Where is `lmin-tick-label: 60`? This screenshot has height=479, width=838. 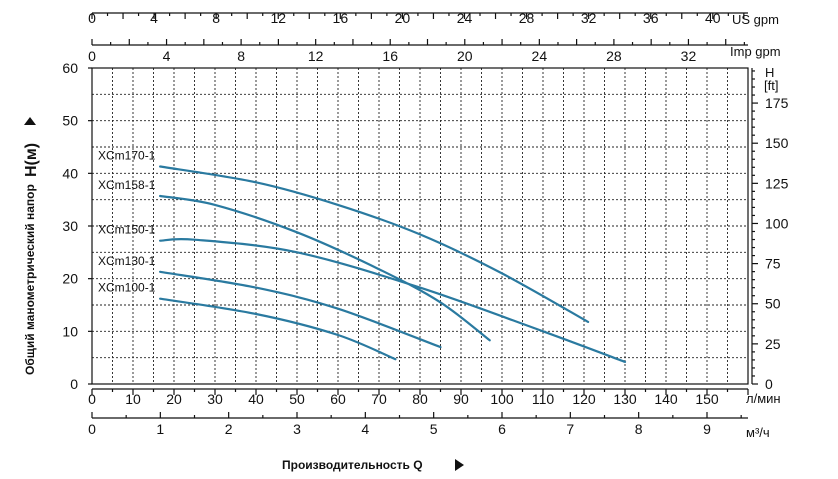
lmin-tick-label: 60 is located at coordinates (338, 399).